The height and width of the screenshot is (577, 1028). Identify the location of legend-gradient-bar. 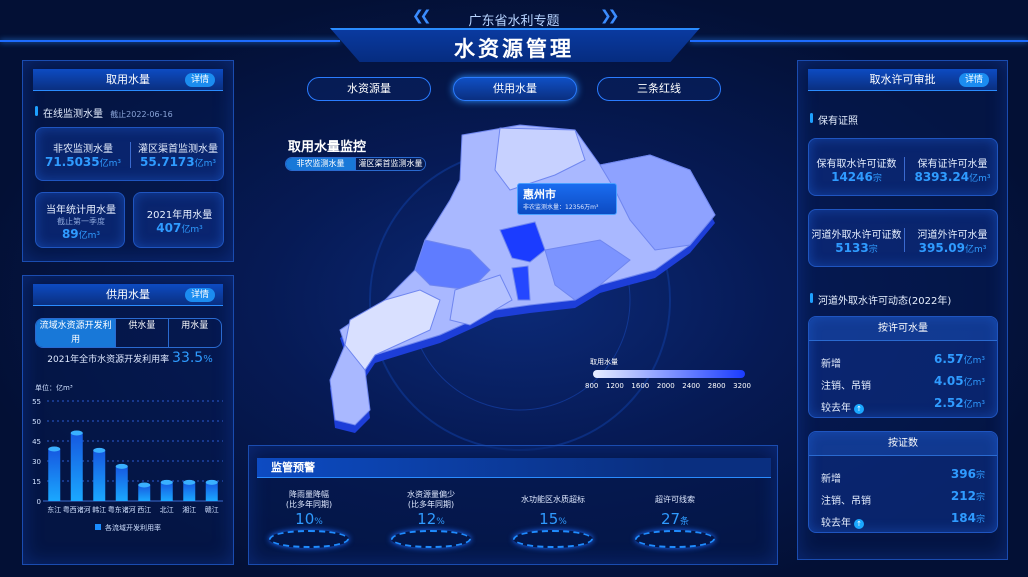
(669, 374).